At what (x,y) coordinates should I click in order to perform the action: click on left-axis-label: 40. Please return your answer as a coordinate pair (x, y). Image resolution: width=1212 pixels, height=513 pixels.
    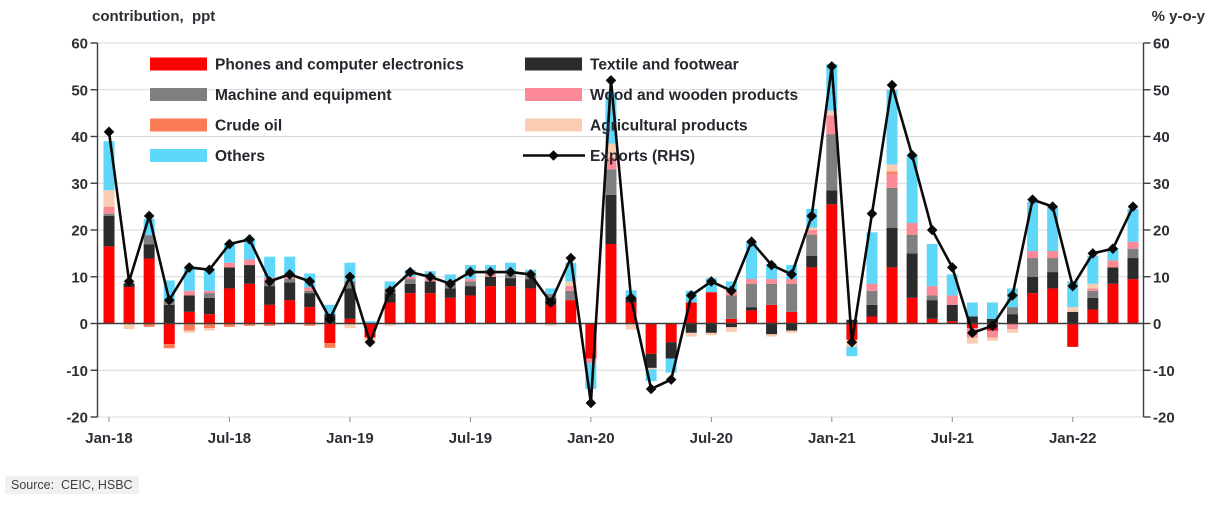
    Looking at the image, I should click on (79, 137).